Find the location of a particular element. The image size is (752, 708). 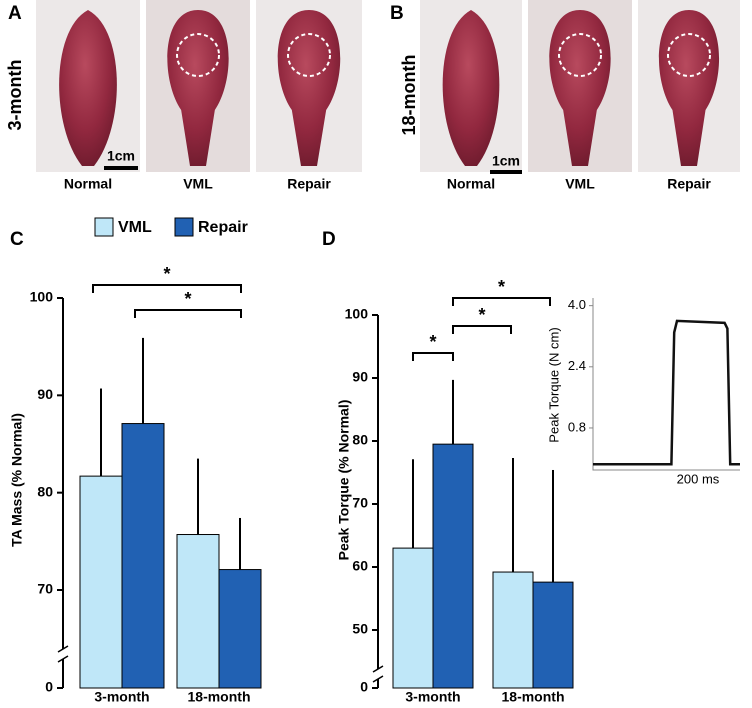

trace is located at coordinates (666, 392).